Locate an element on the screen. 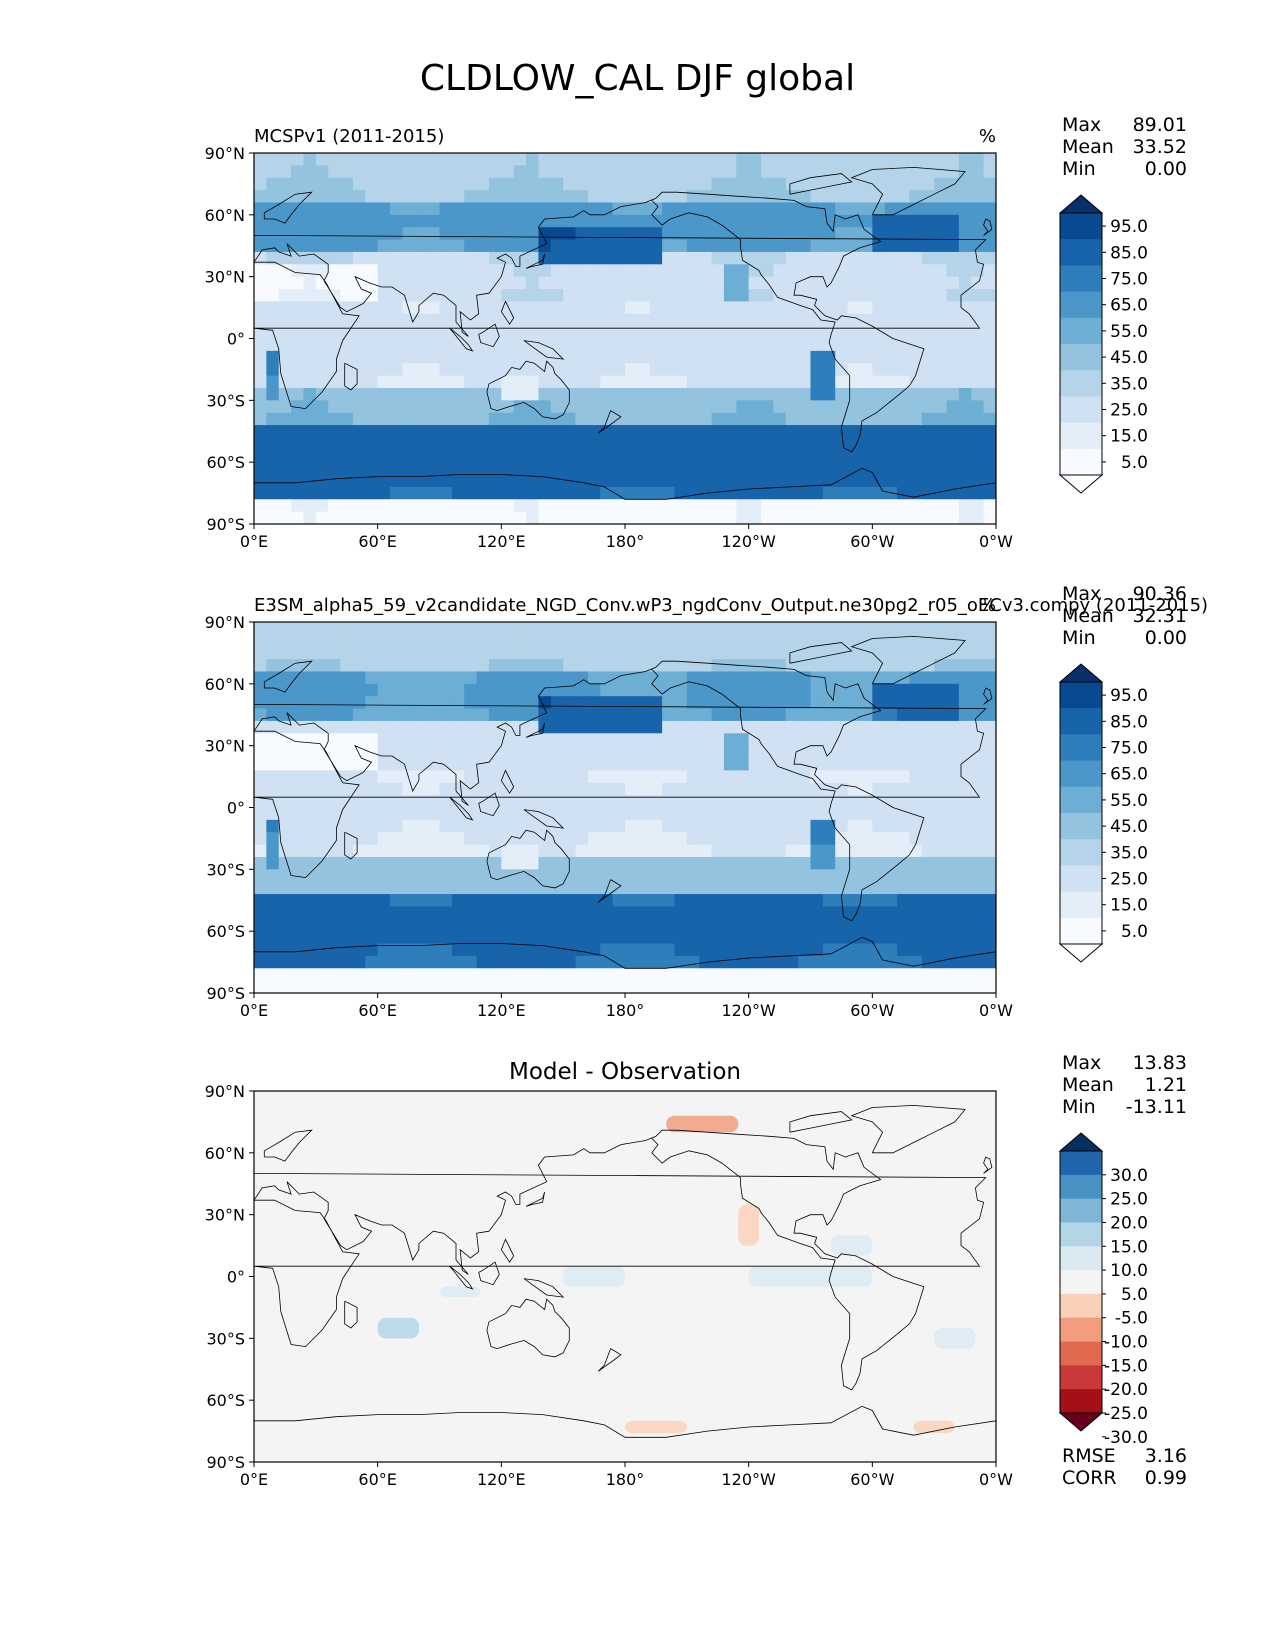  colorbar-tick-label: -25.0 is located at coordinates (1126, 1414).